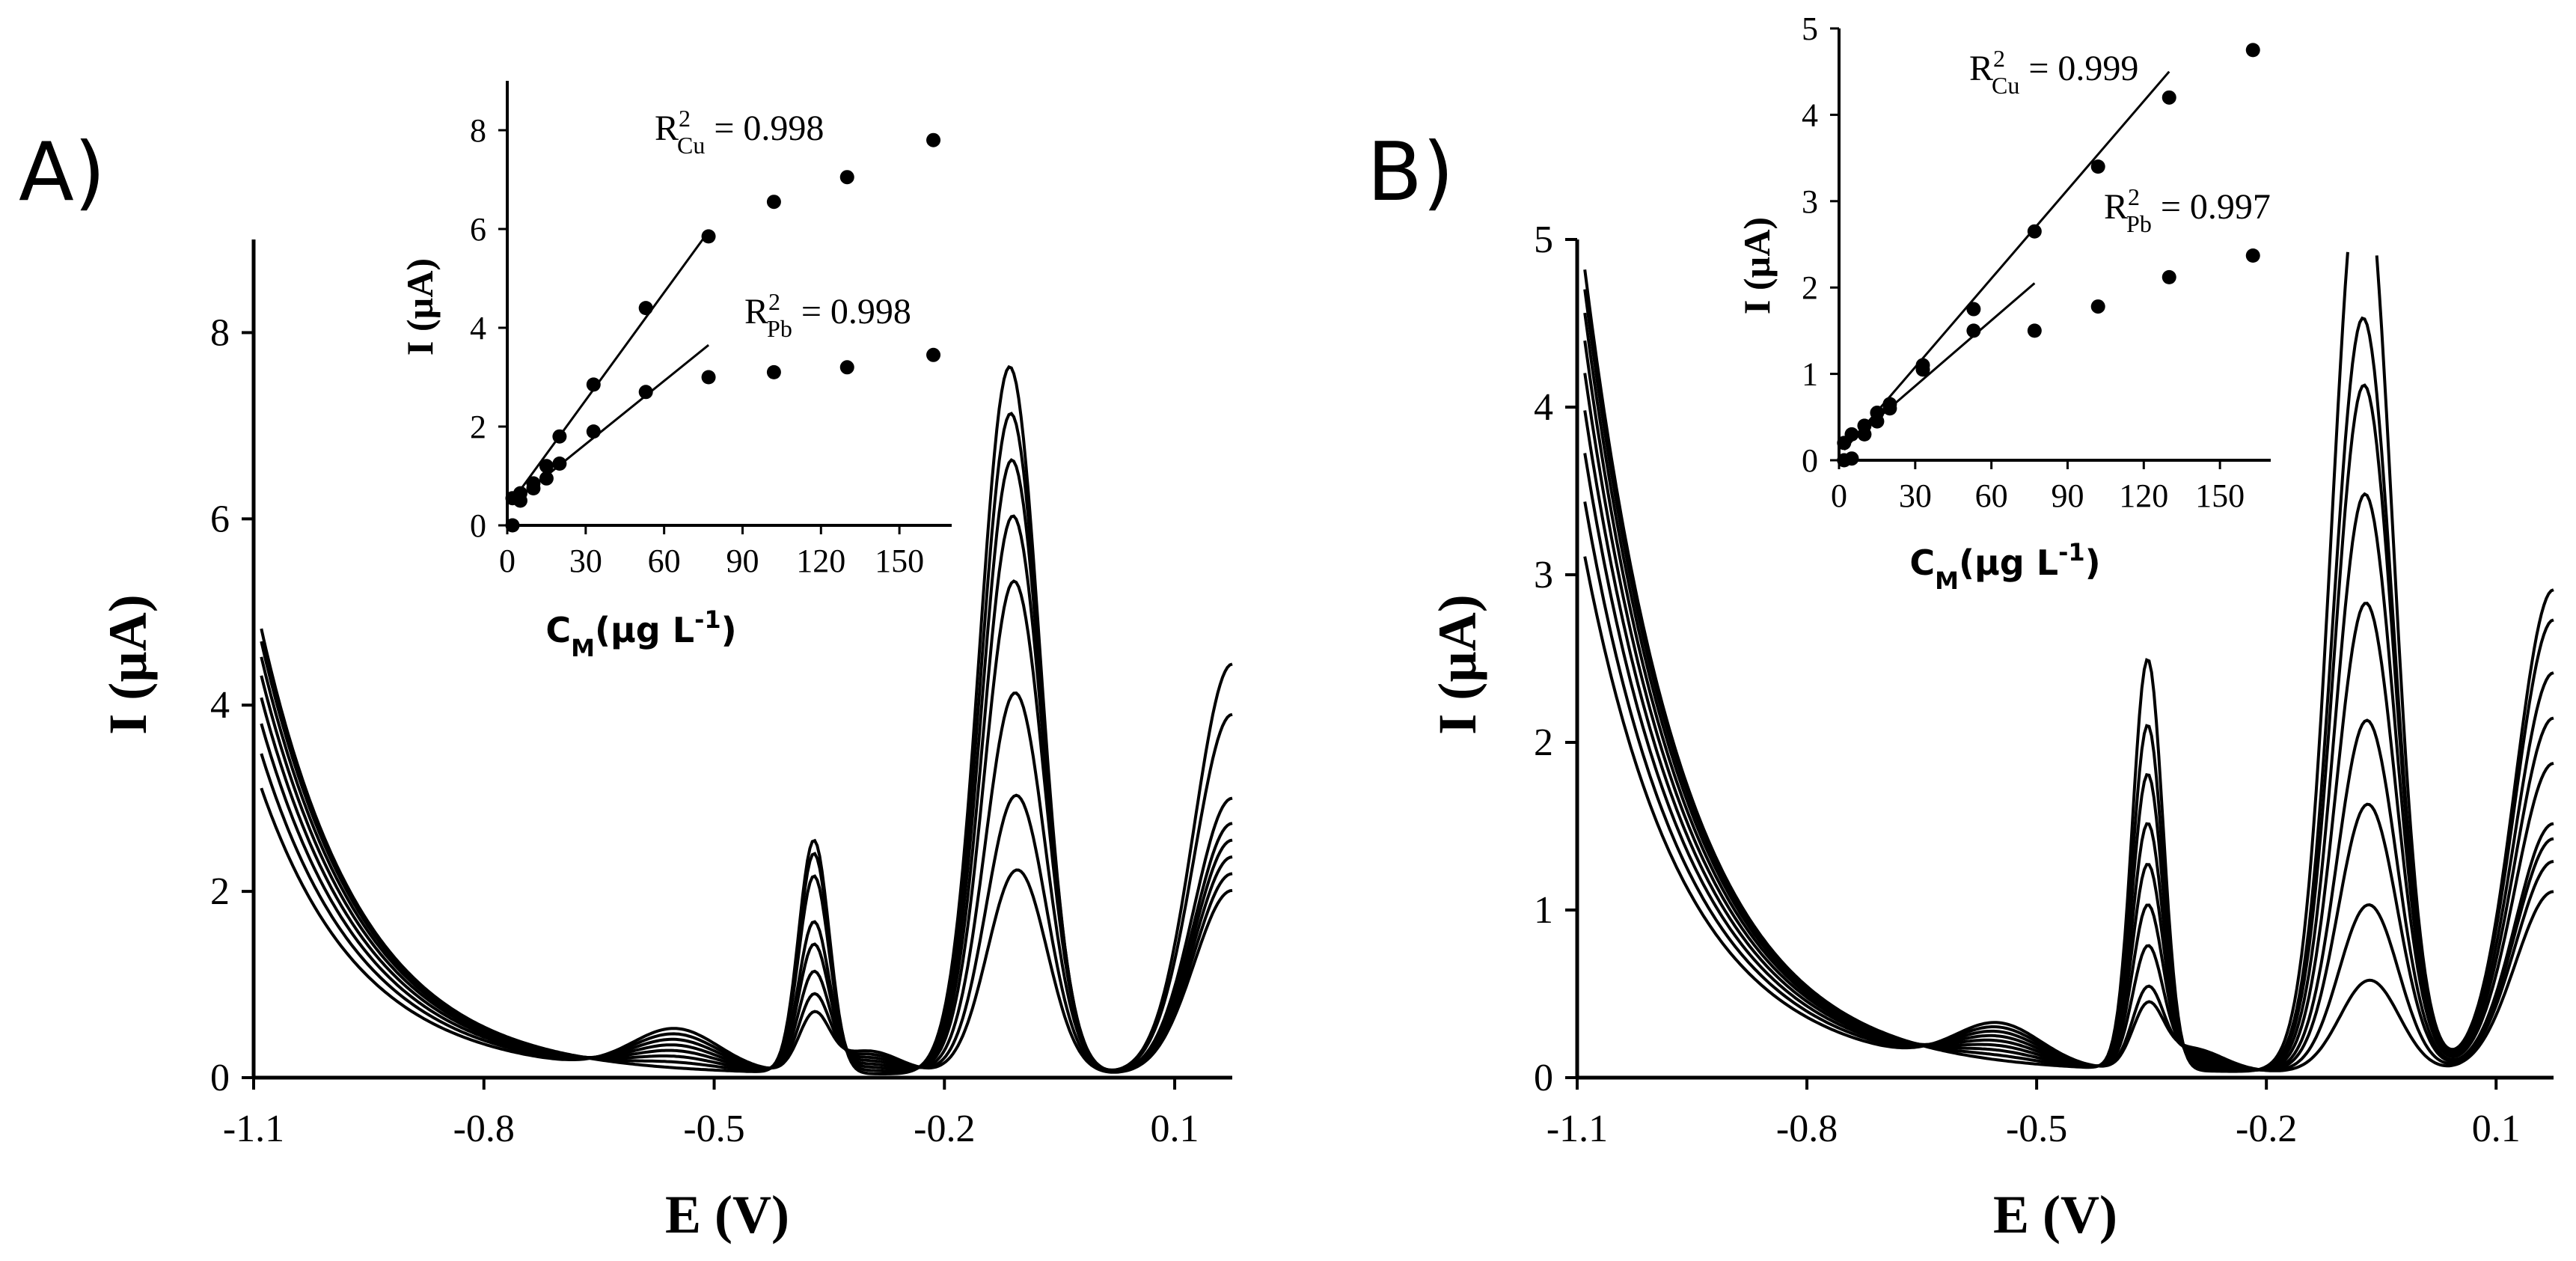 This screenshot has width=2576, height=1261. Describe the element at coordinates (220, 891) in the screenshot. I see `y-tick-label: 2` at that location.